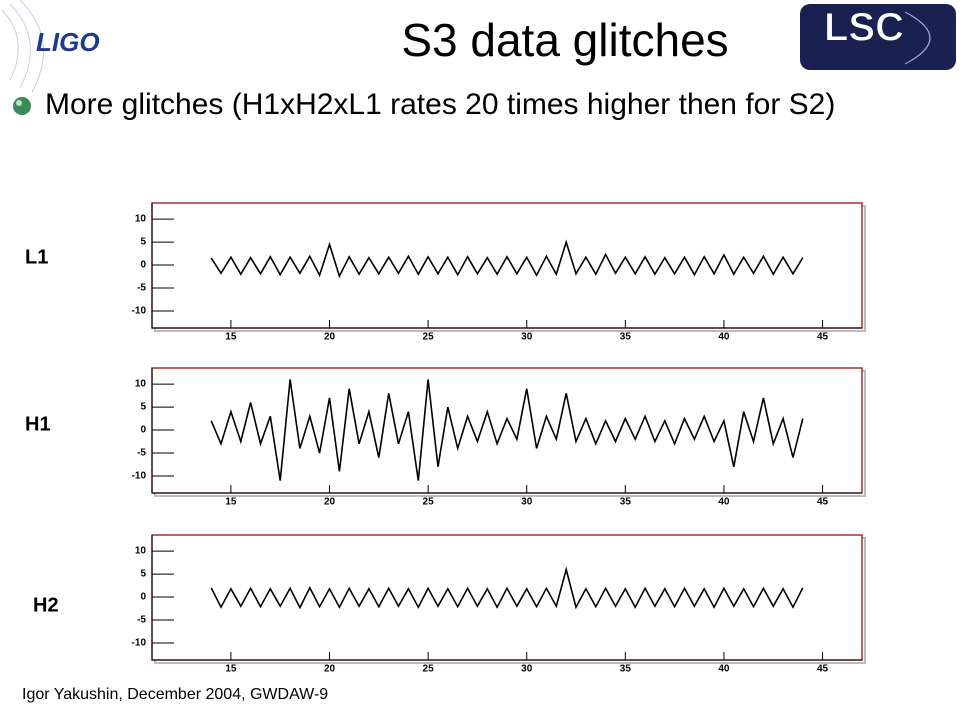  I want to click on badge-text: LSC, so click(864, 28).